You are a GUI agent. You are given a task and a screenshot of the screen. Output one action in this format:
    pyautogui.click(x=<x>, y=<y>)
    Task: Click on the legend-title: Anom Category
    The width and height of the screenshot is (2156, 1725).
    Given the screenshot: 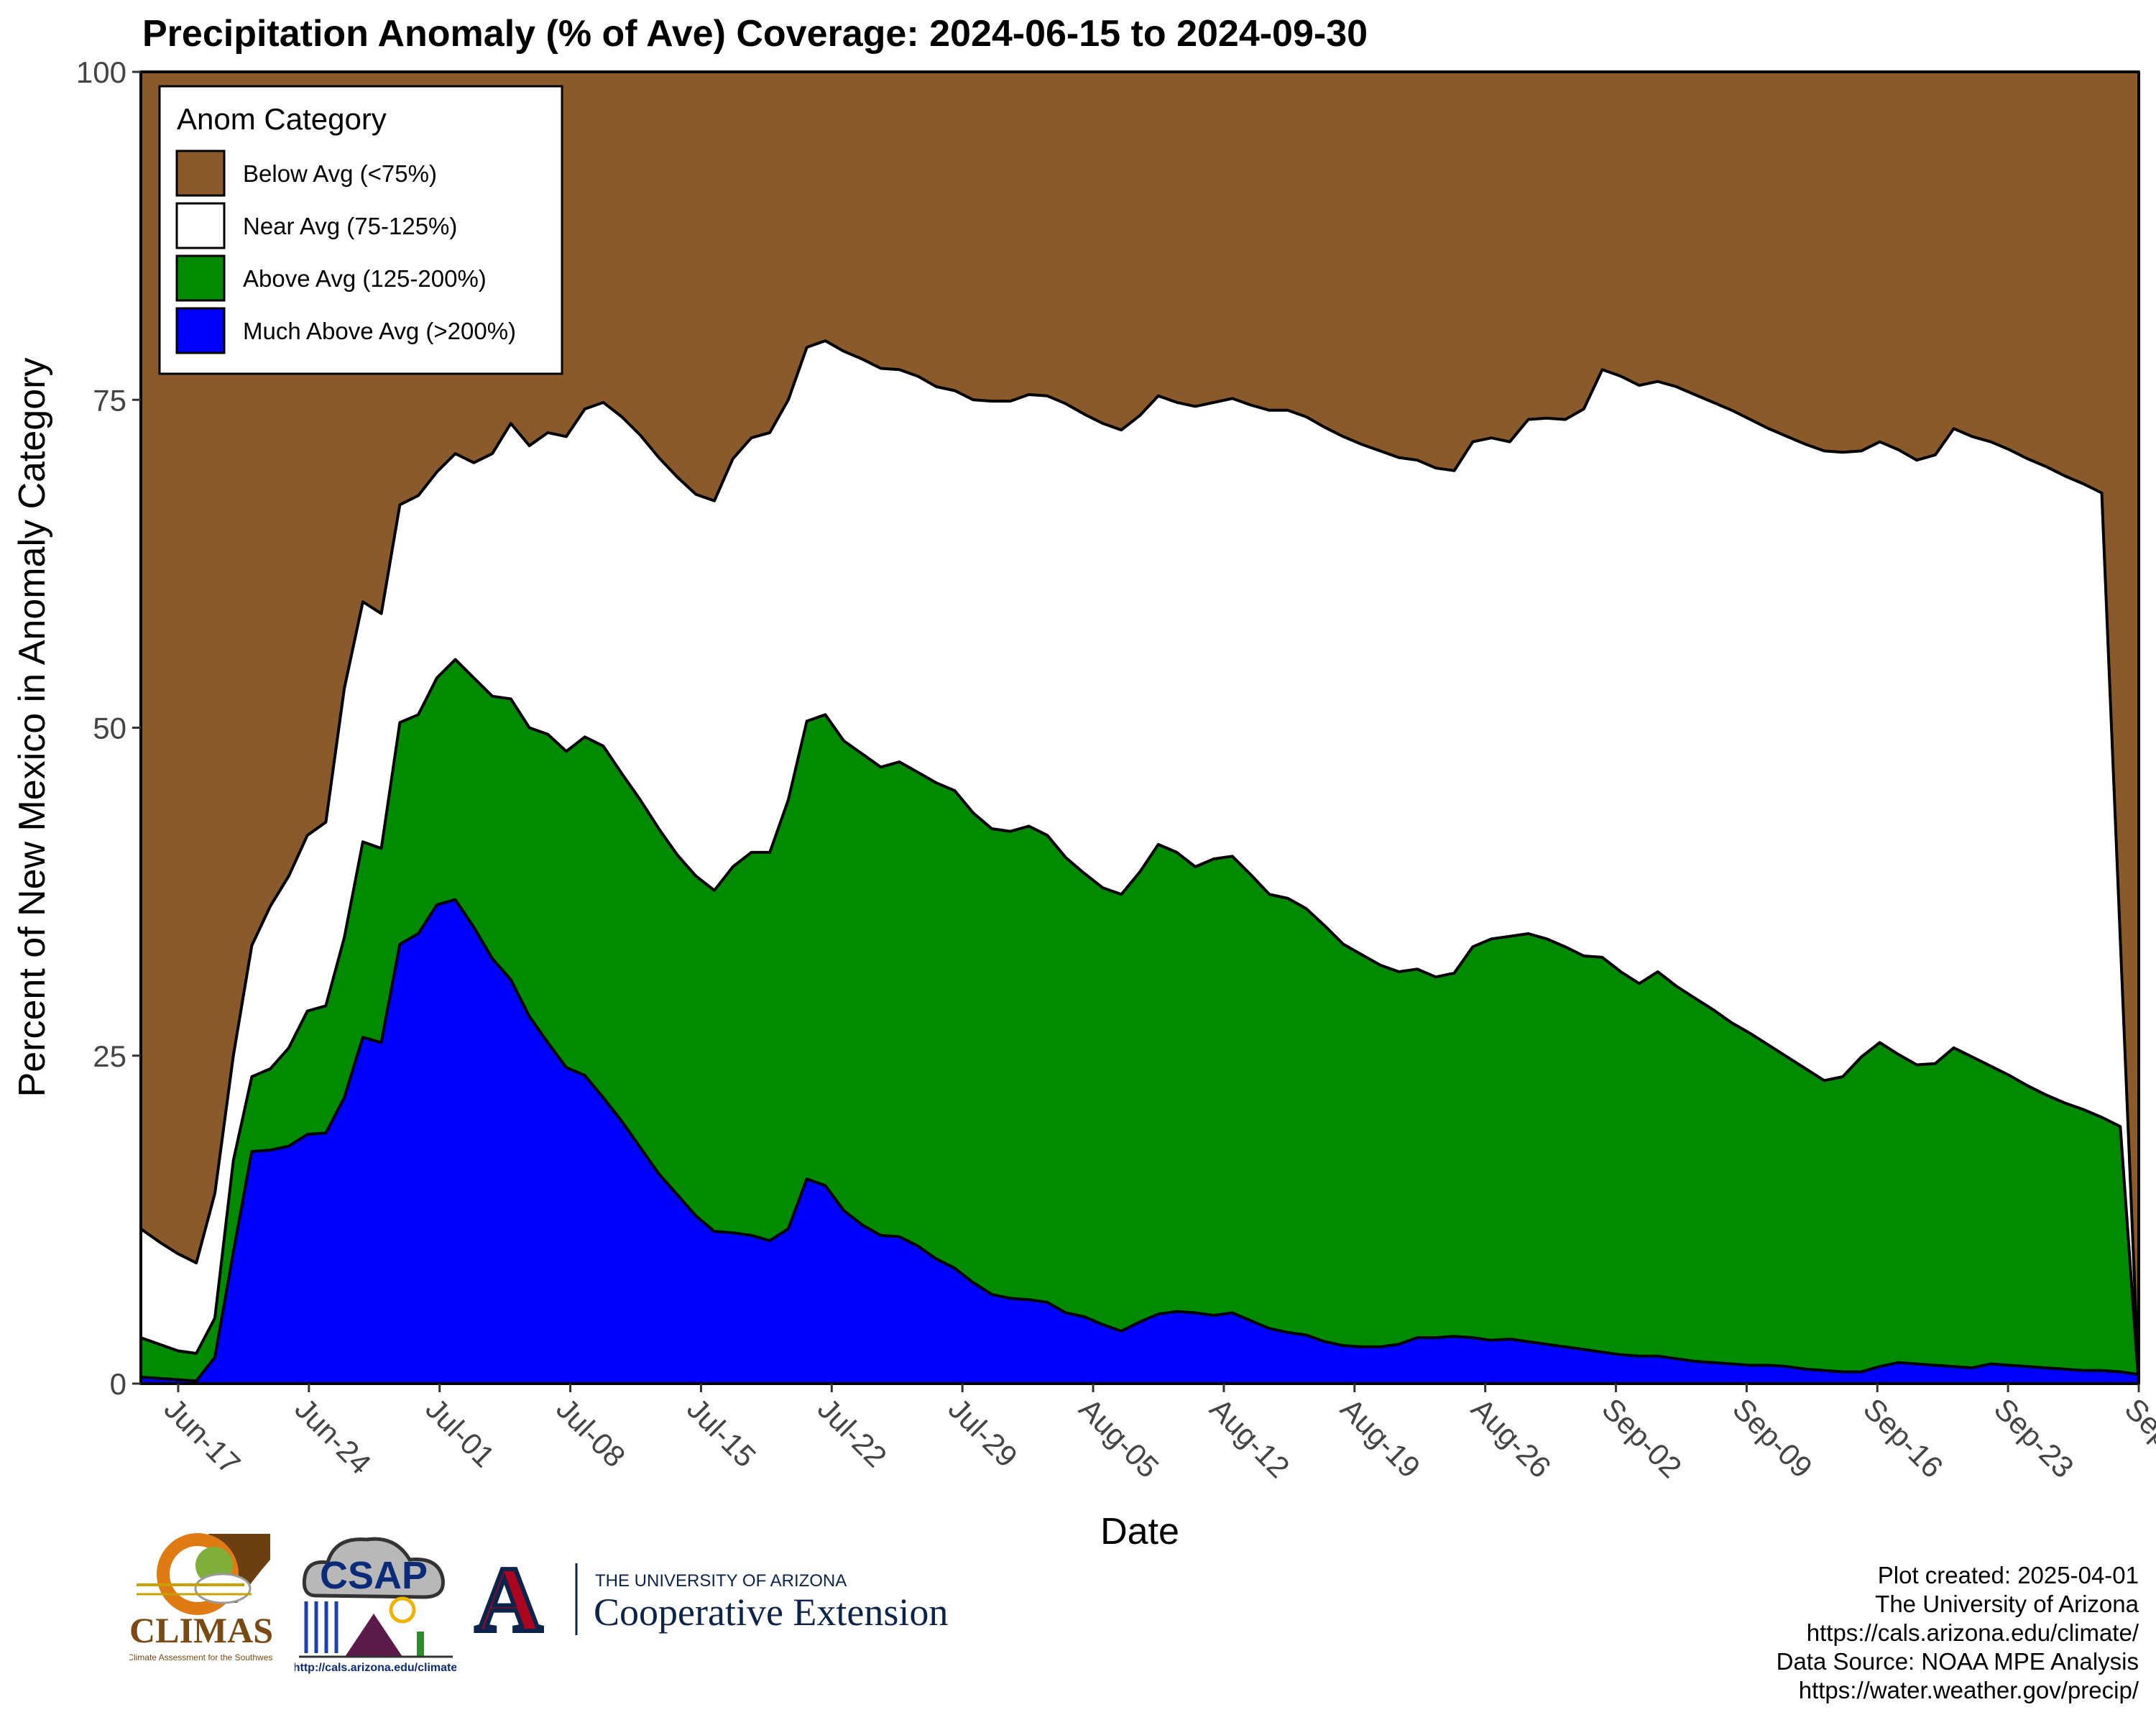 What is the action you would take?
    pyautogui.click(x=282, y=119)
    